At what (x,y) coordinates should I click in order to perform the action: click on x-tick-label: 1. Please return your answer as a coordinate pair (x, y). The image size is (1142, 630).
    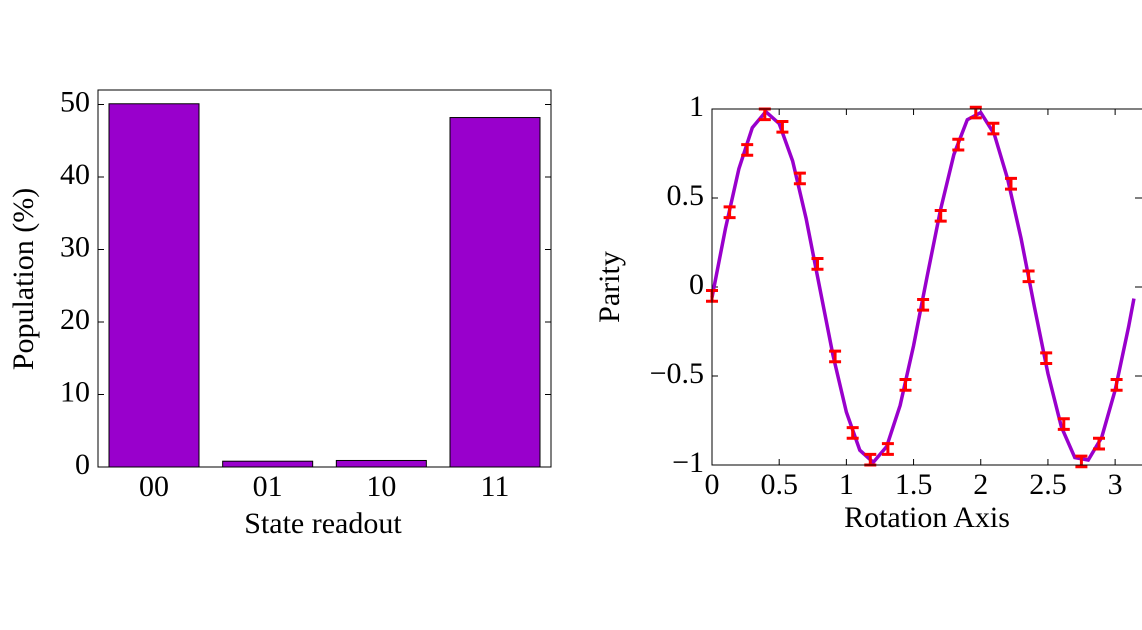
    Looking at the image, I should click on (846, 484).